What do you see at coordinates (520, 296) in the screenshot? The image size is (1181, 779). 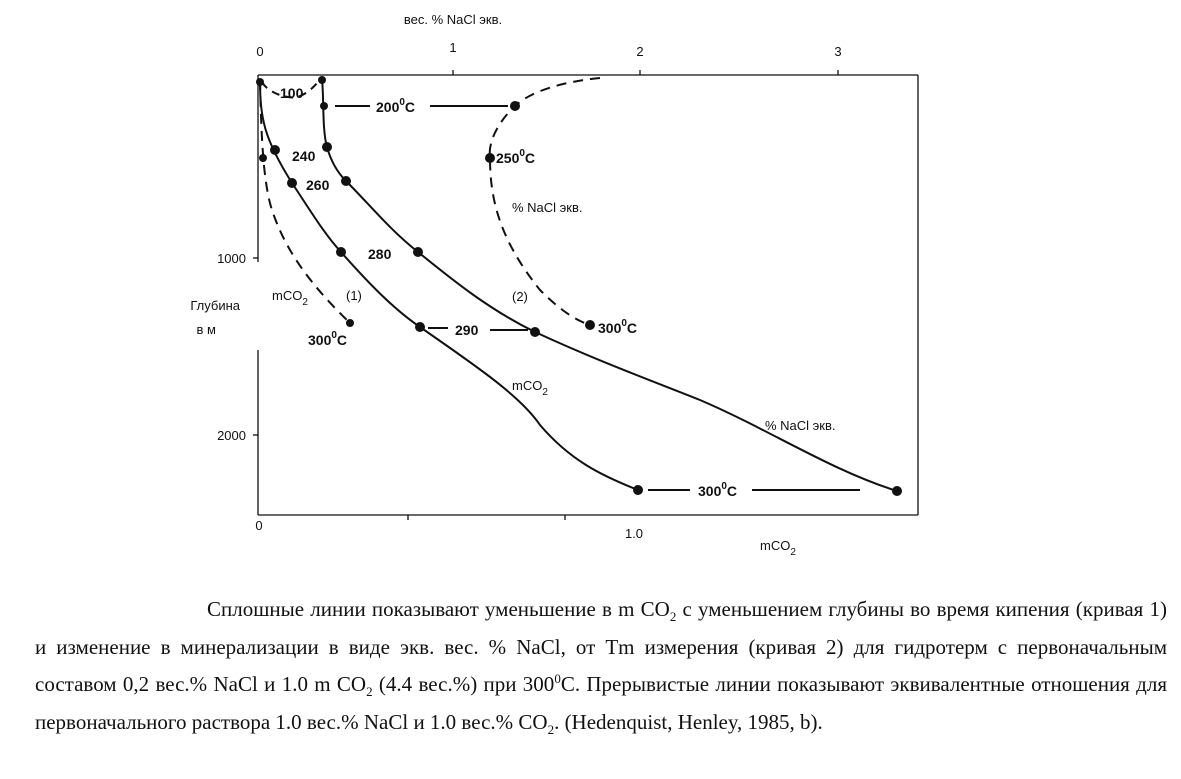 I see `label: (2)` at bounding box center [520, 296].